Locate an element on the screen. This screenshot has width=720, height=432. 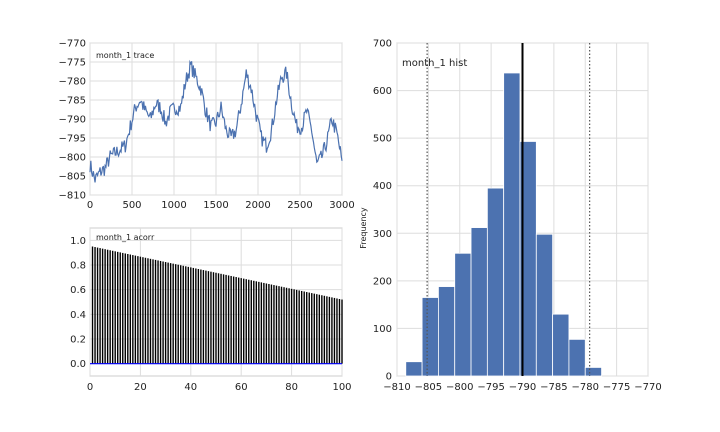
acorr-ytick-label: 0.6 is located at coordinates (78, 290).